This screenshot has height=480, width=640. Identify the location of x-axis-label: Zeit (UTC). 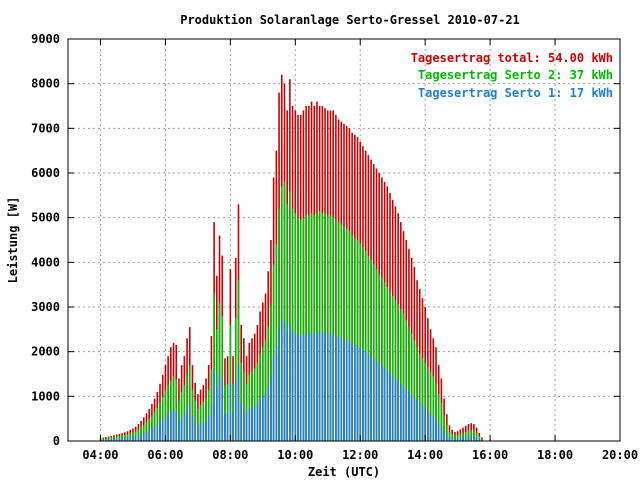
(344, 472).